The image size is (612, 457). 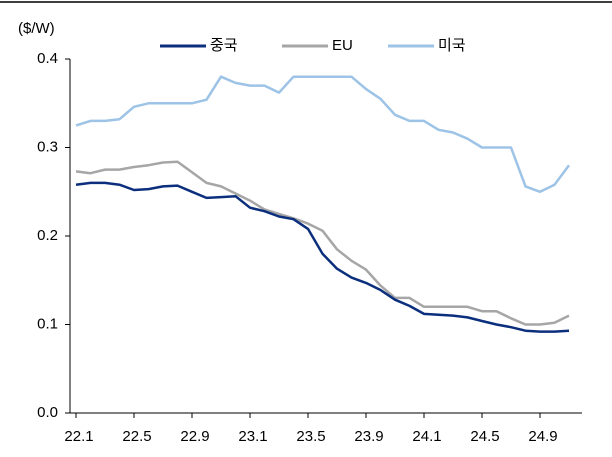 What do you see at coordinates (47, 235) in the screenshot?
I see `y-tick-label: 0.2` at bounding box center [47, 235].